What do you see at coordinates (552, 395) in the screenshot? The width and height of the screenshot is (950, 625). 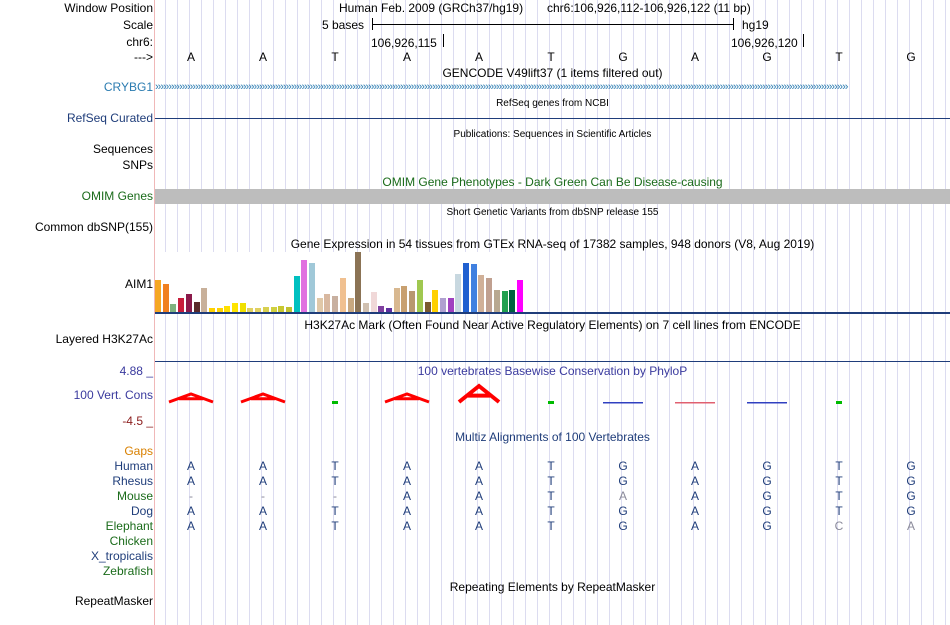 I see `phylop-plot` at bounding box center [552, 395].